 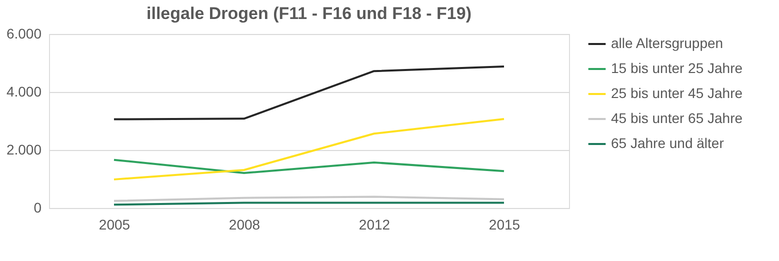 I want to click on legend-label: 15 bis unter 25 Jahre, so click(x=677, y=68).